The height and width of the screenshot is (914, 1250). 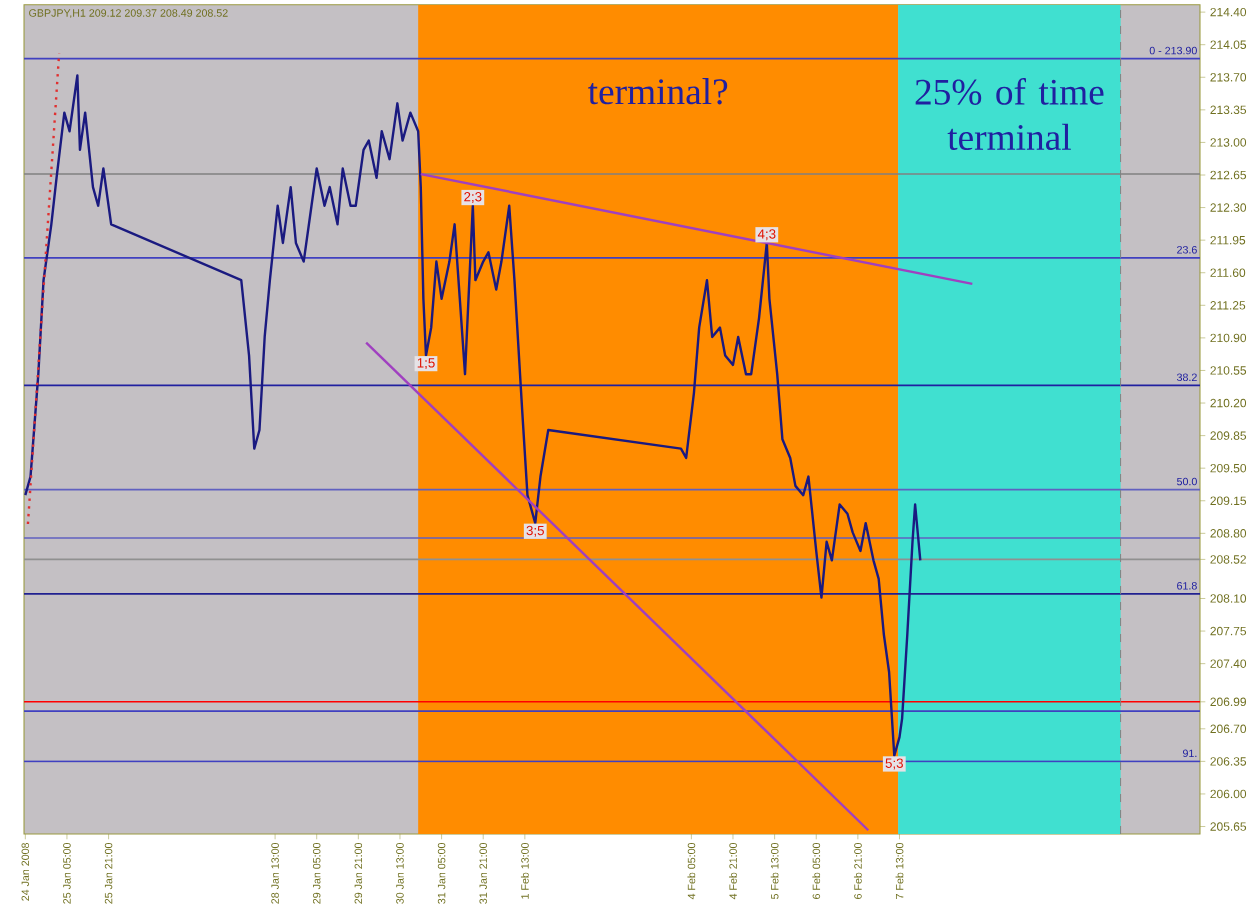 I want to click on band-label: 25% of time terminal, so click(x=1009, y=114).